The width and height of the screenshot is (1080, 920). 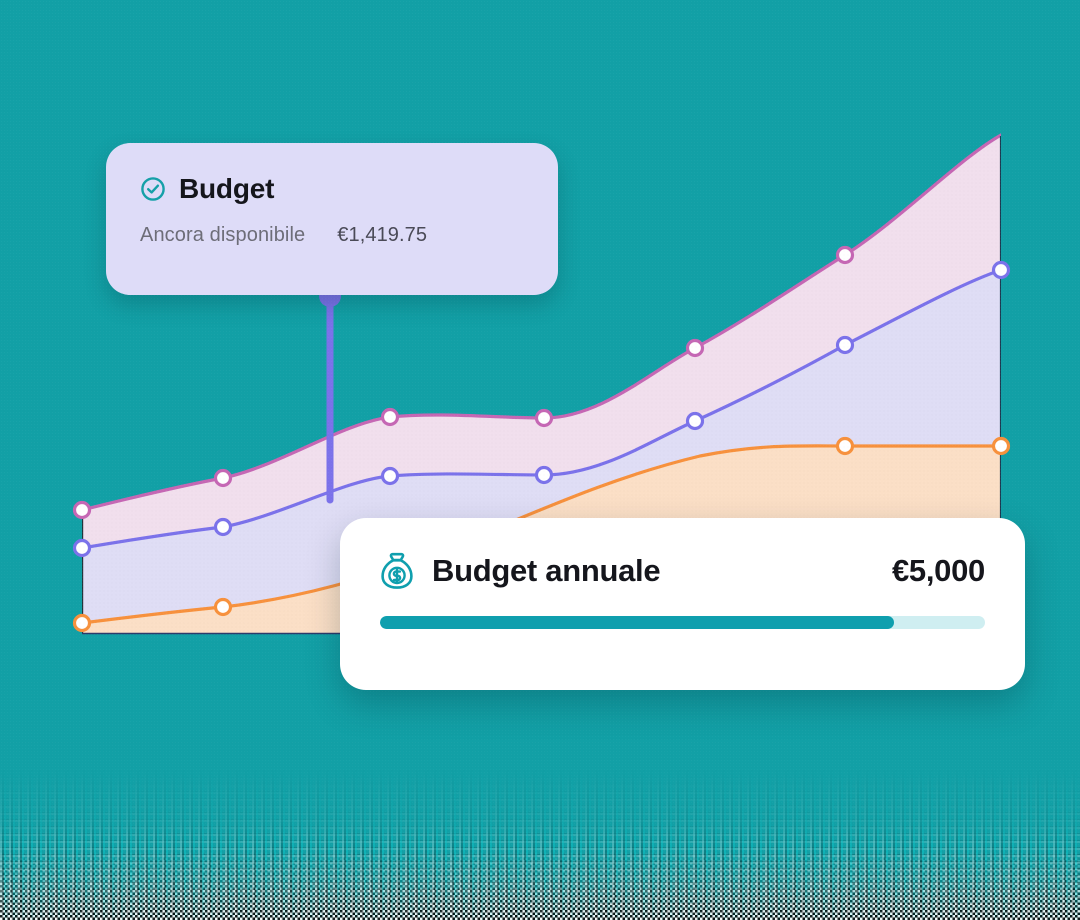 I want to click on annual-budget-progress-fill, so click(x=637, y=622).